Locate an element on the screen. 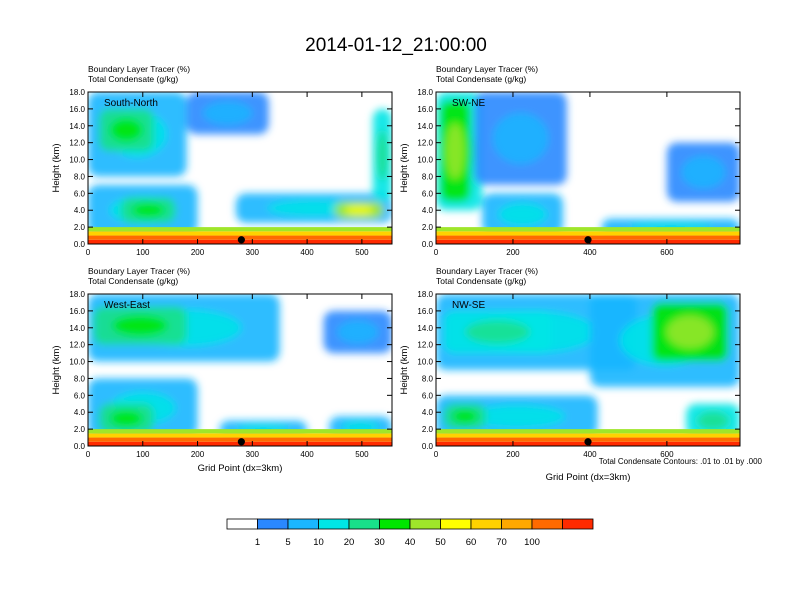 The image size is (792, 612). section-label: NW-SE is located at coordinates (468, 305).